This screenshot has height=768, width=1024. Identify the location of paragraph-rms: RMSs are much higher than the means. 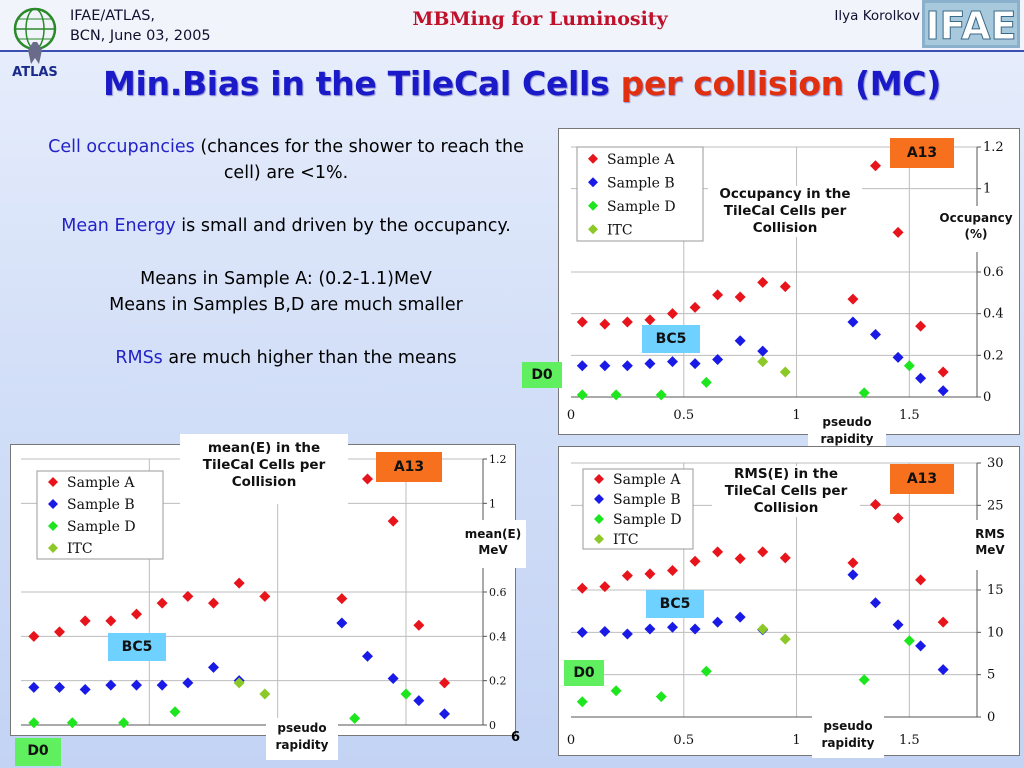
(286, 358).